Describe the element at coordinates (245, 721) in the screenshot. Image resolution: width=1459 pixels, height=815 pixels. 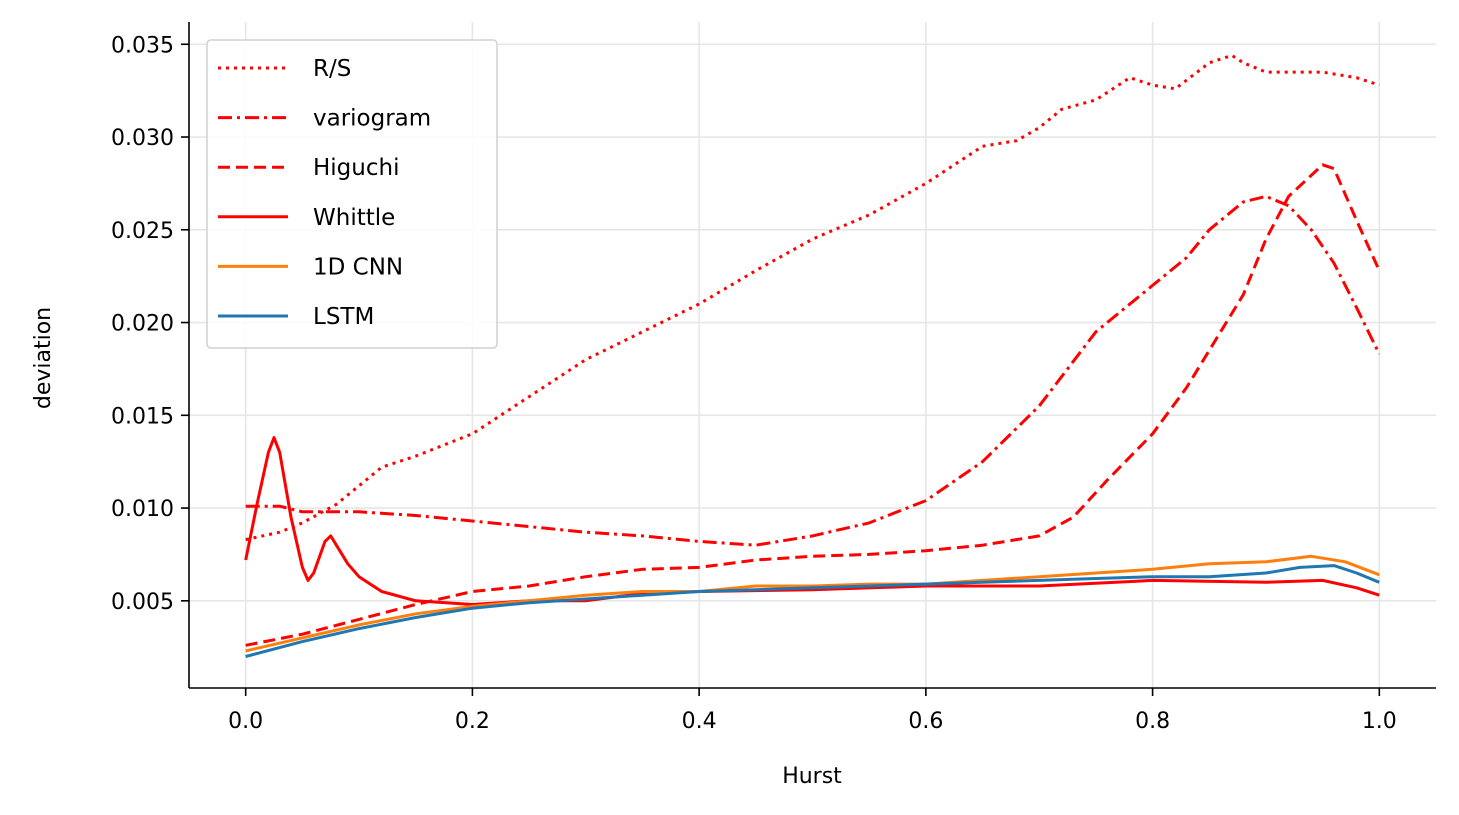
I see `x-tick-label: 0.0` at that location.